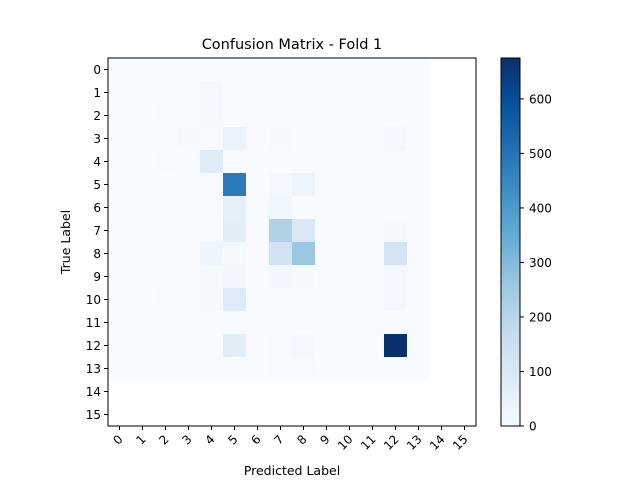 The image size is (640, 480). I want to click on x-tick-label: 2, so click(163, 439).